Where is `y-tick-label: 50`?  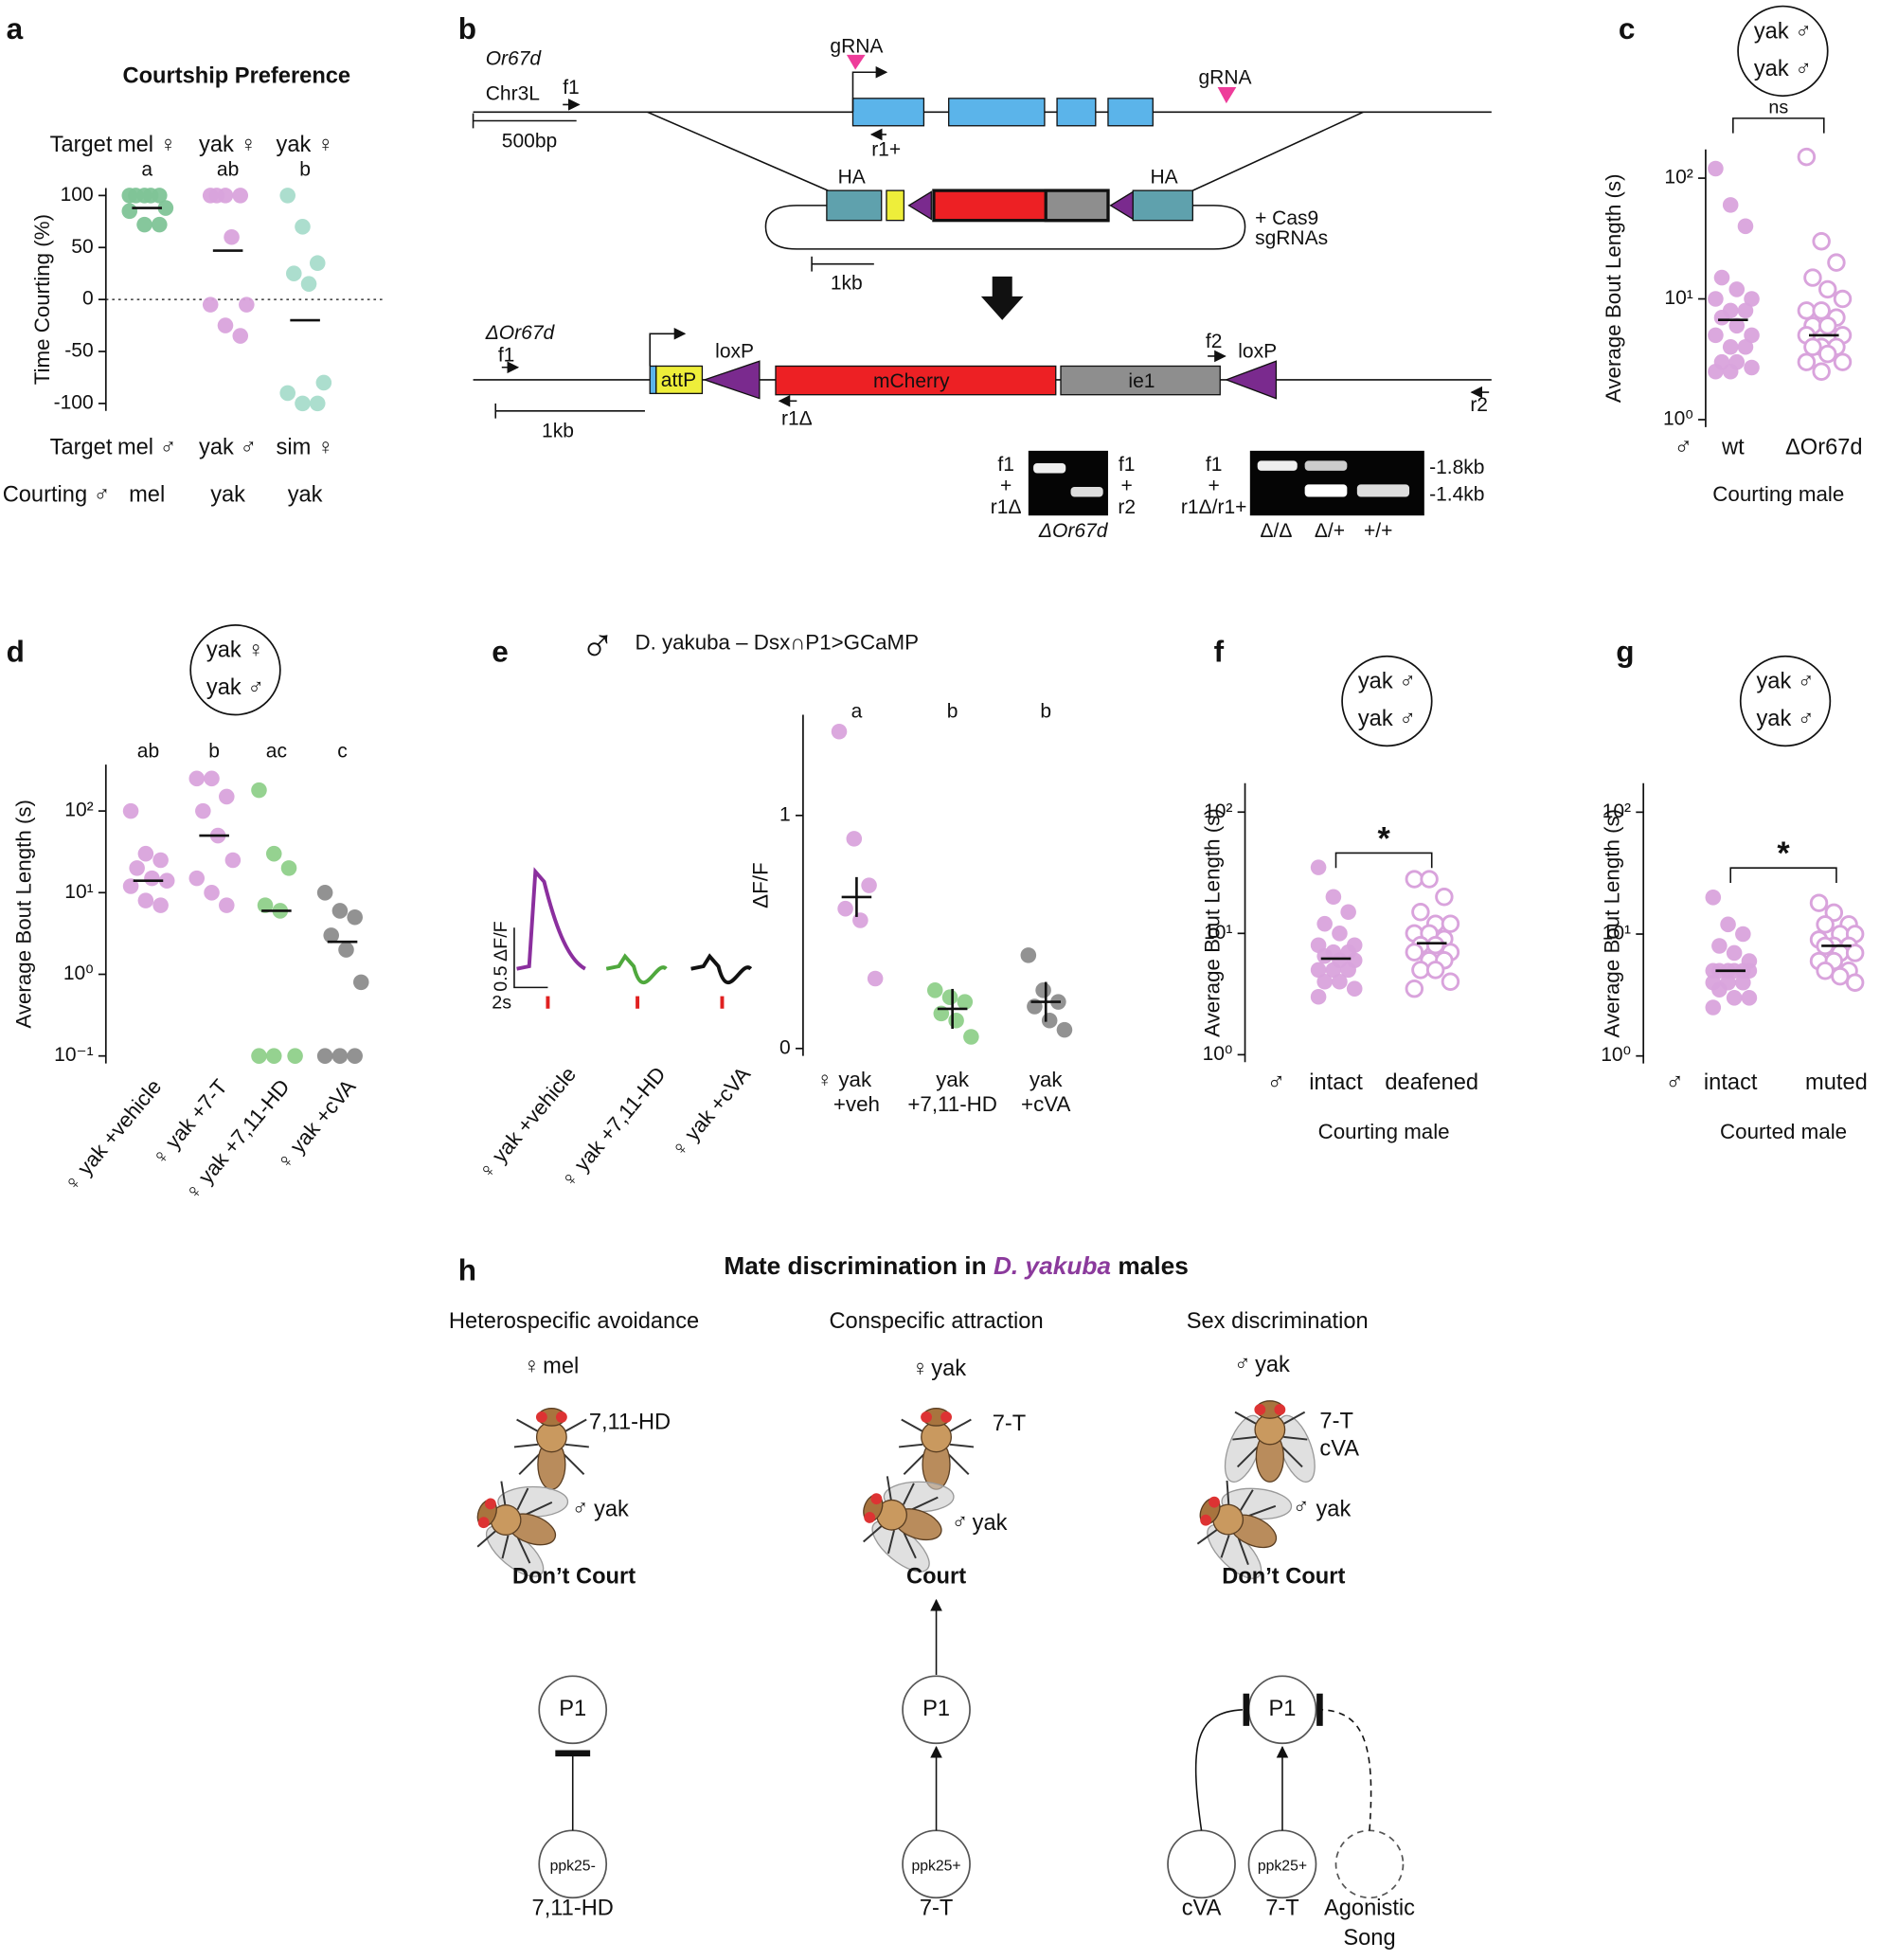
y-tick-label: 50 is located at coordinates (82, 247).